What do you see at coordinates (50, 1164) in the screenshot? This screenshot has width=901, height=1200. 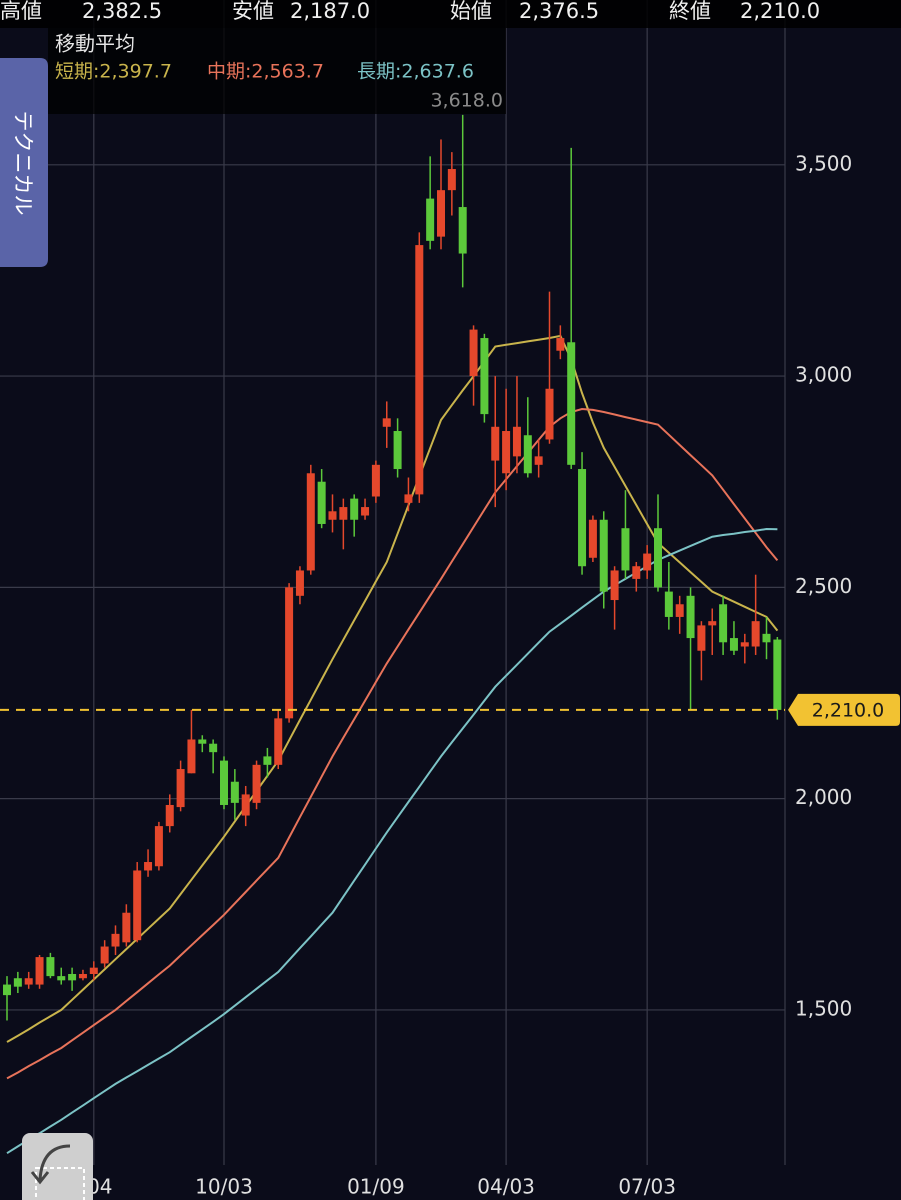 I see `toggle-icon-arrow` at bounding box center [50, 1164].